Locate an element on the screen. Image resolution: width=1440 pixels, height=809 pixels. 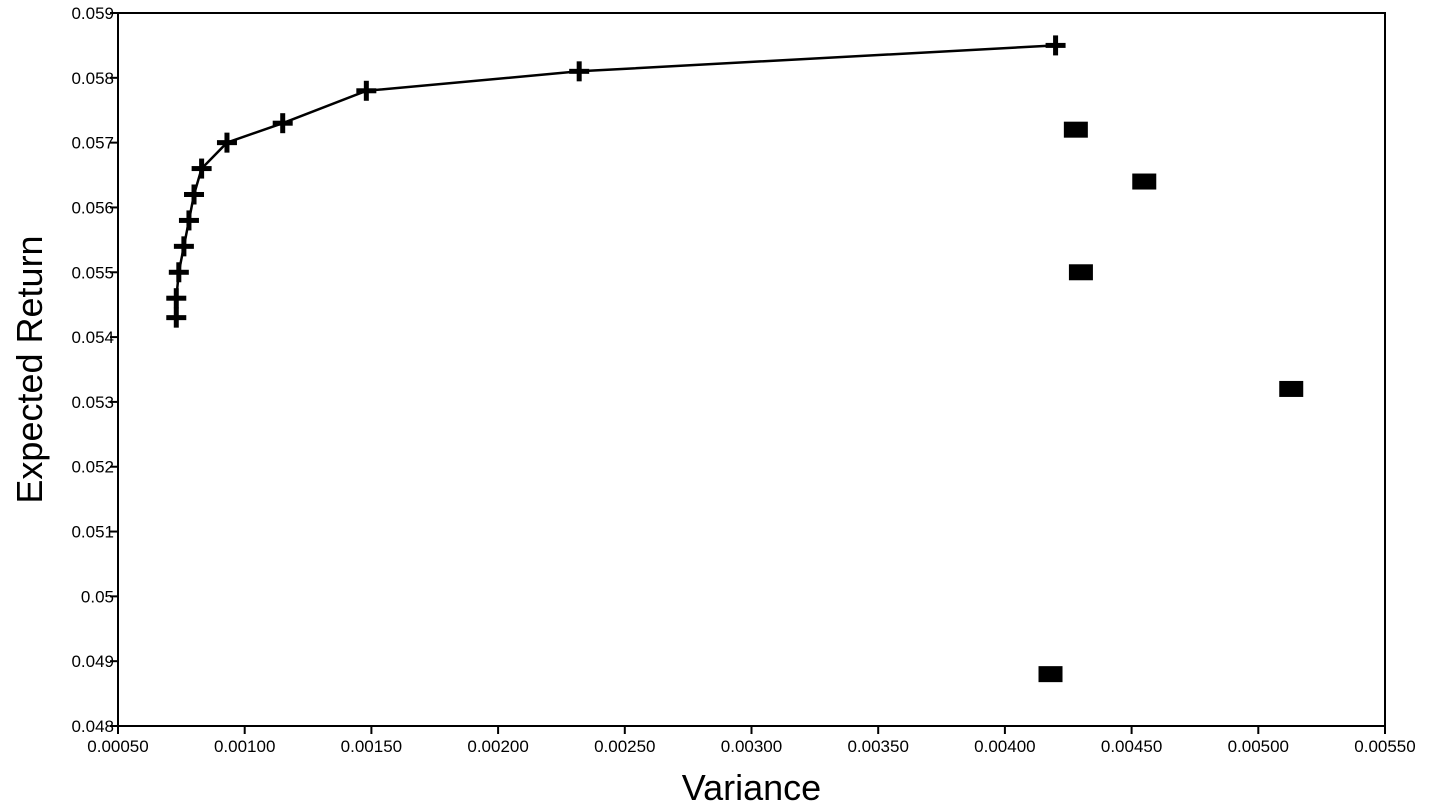
y-tick-label: 0.058 is located at coordinates (92, 78).